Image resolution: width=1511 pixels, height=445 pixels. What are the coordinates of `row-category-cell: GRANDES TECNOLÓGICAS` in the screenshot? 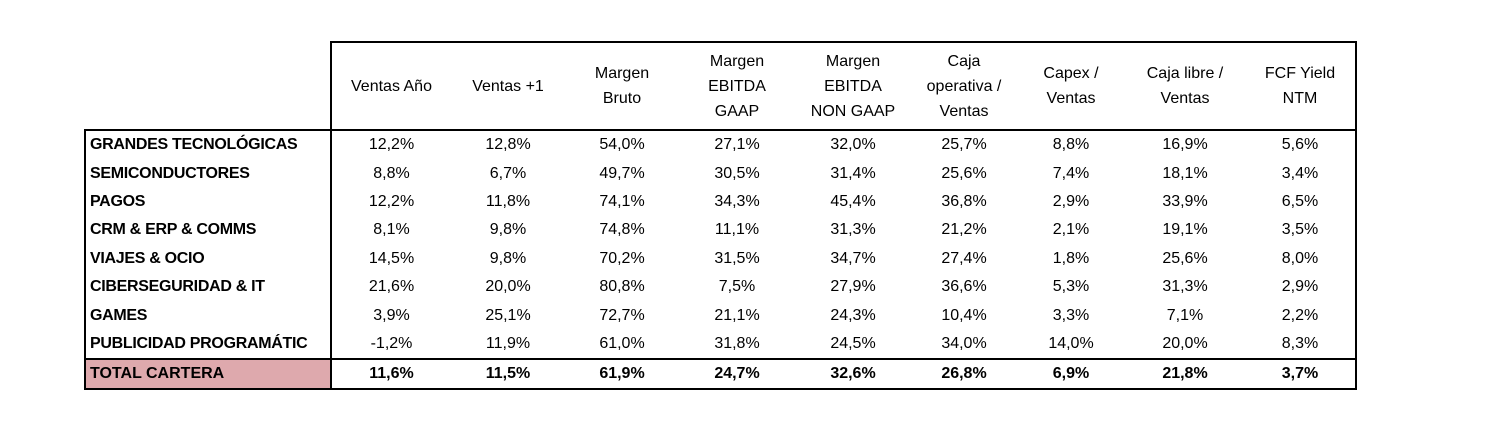 It's located at (208, 145).